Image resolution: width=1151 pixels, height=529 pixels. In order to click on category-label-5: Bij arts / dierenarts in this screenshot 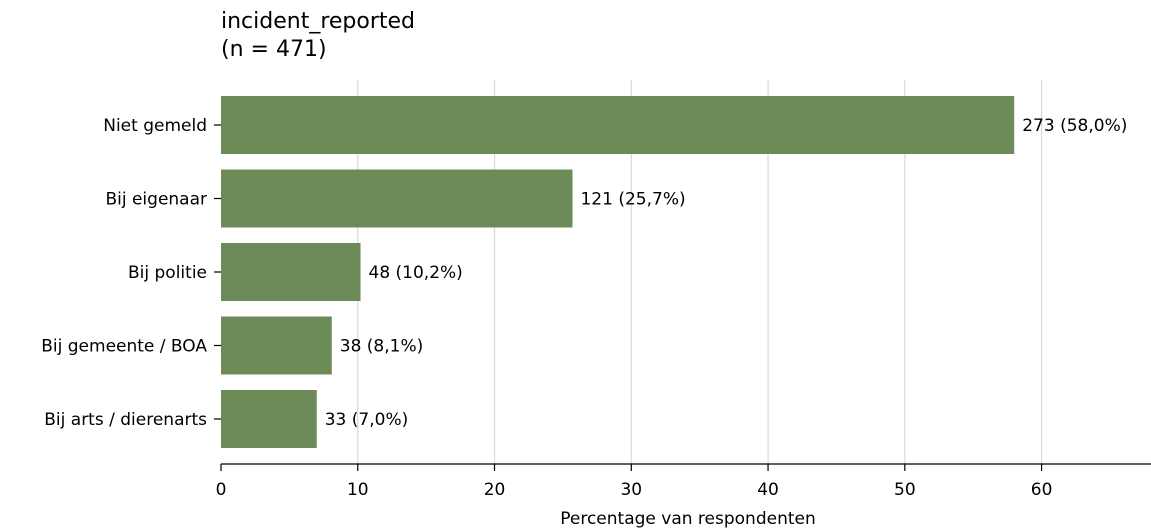, I will do `click(125, 420)`.